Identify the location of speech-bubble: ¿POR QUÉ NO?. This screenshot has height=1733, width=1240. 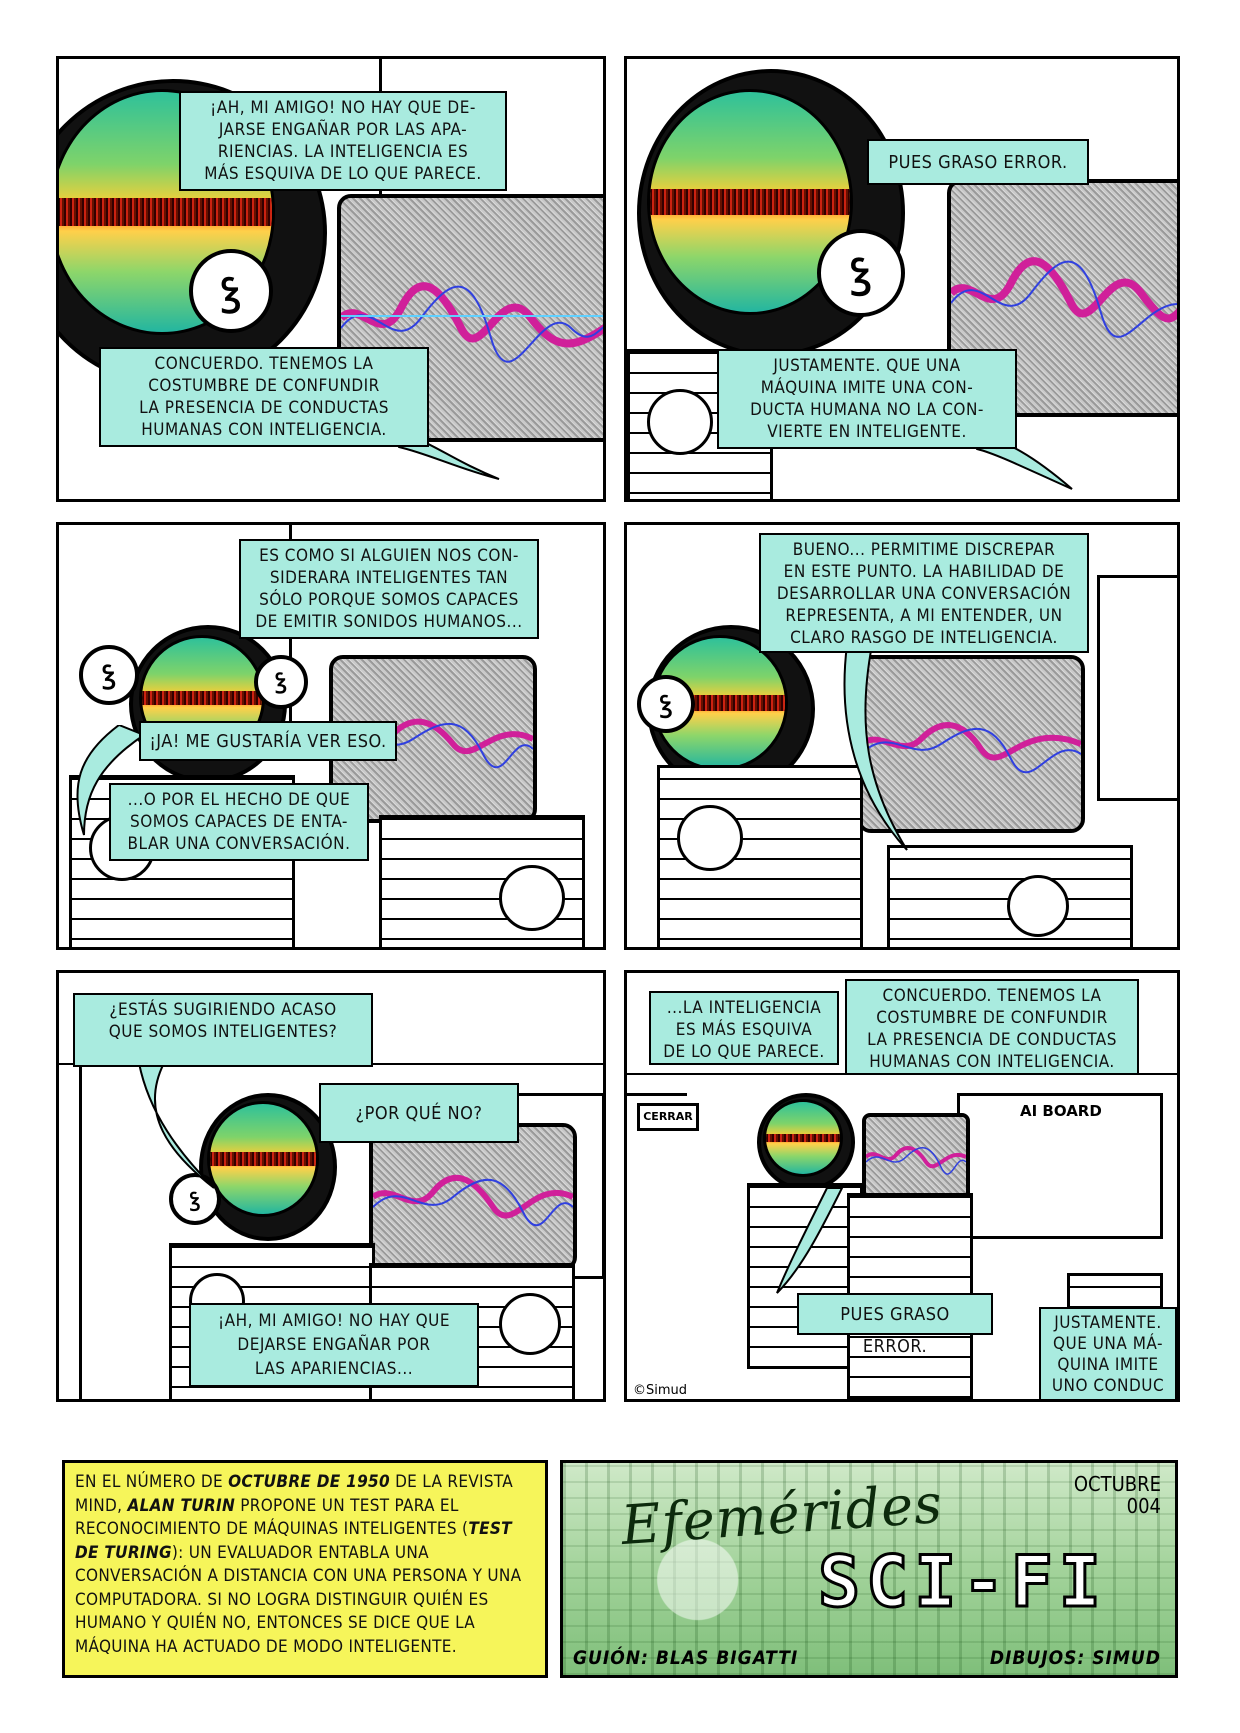
(419, 1113).